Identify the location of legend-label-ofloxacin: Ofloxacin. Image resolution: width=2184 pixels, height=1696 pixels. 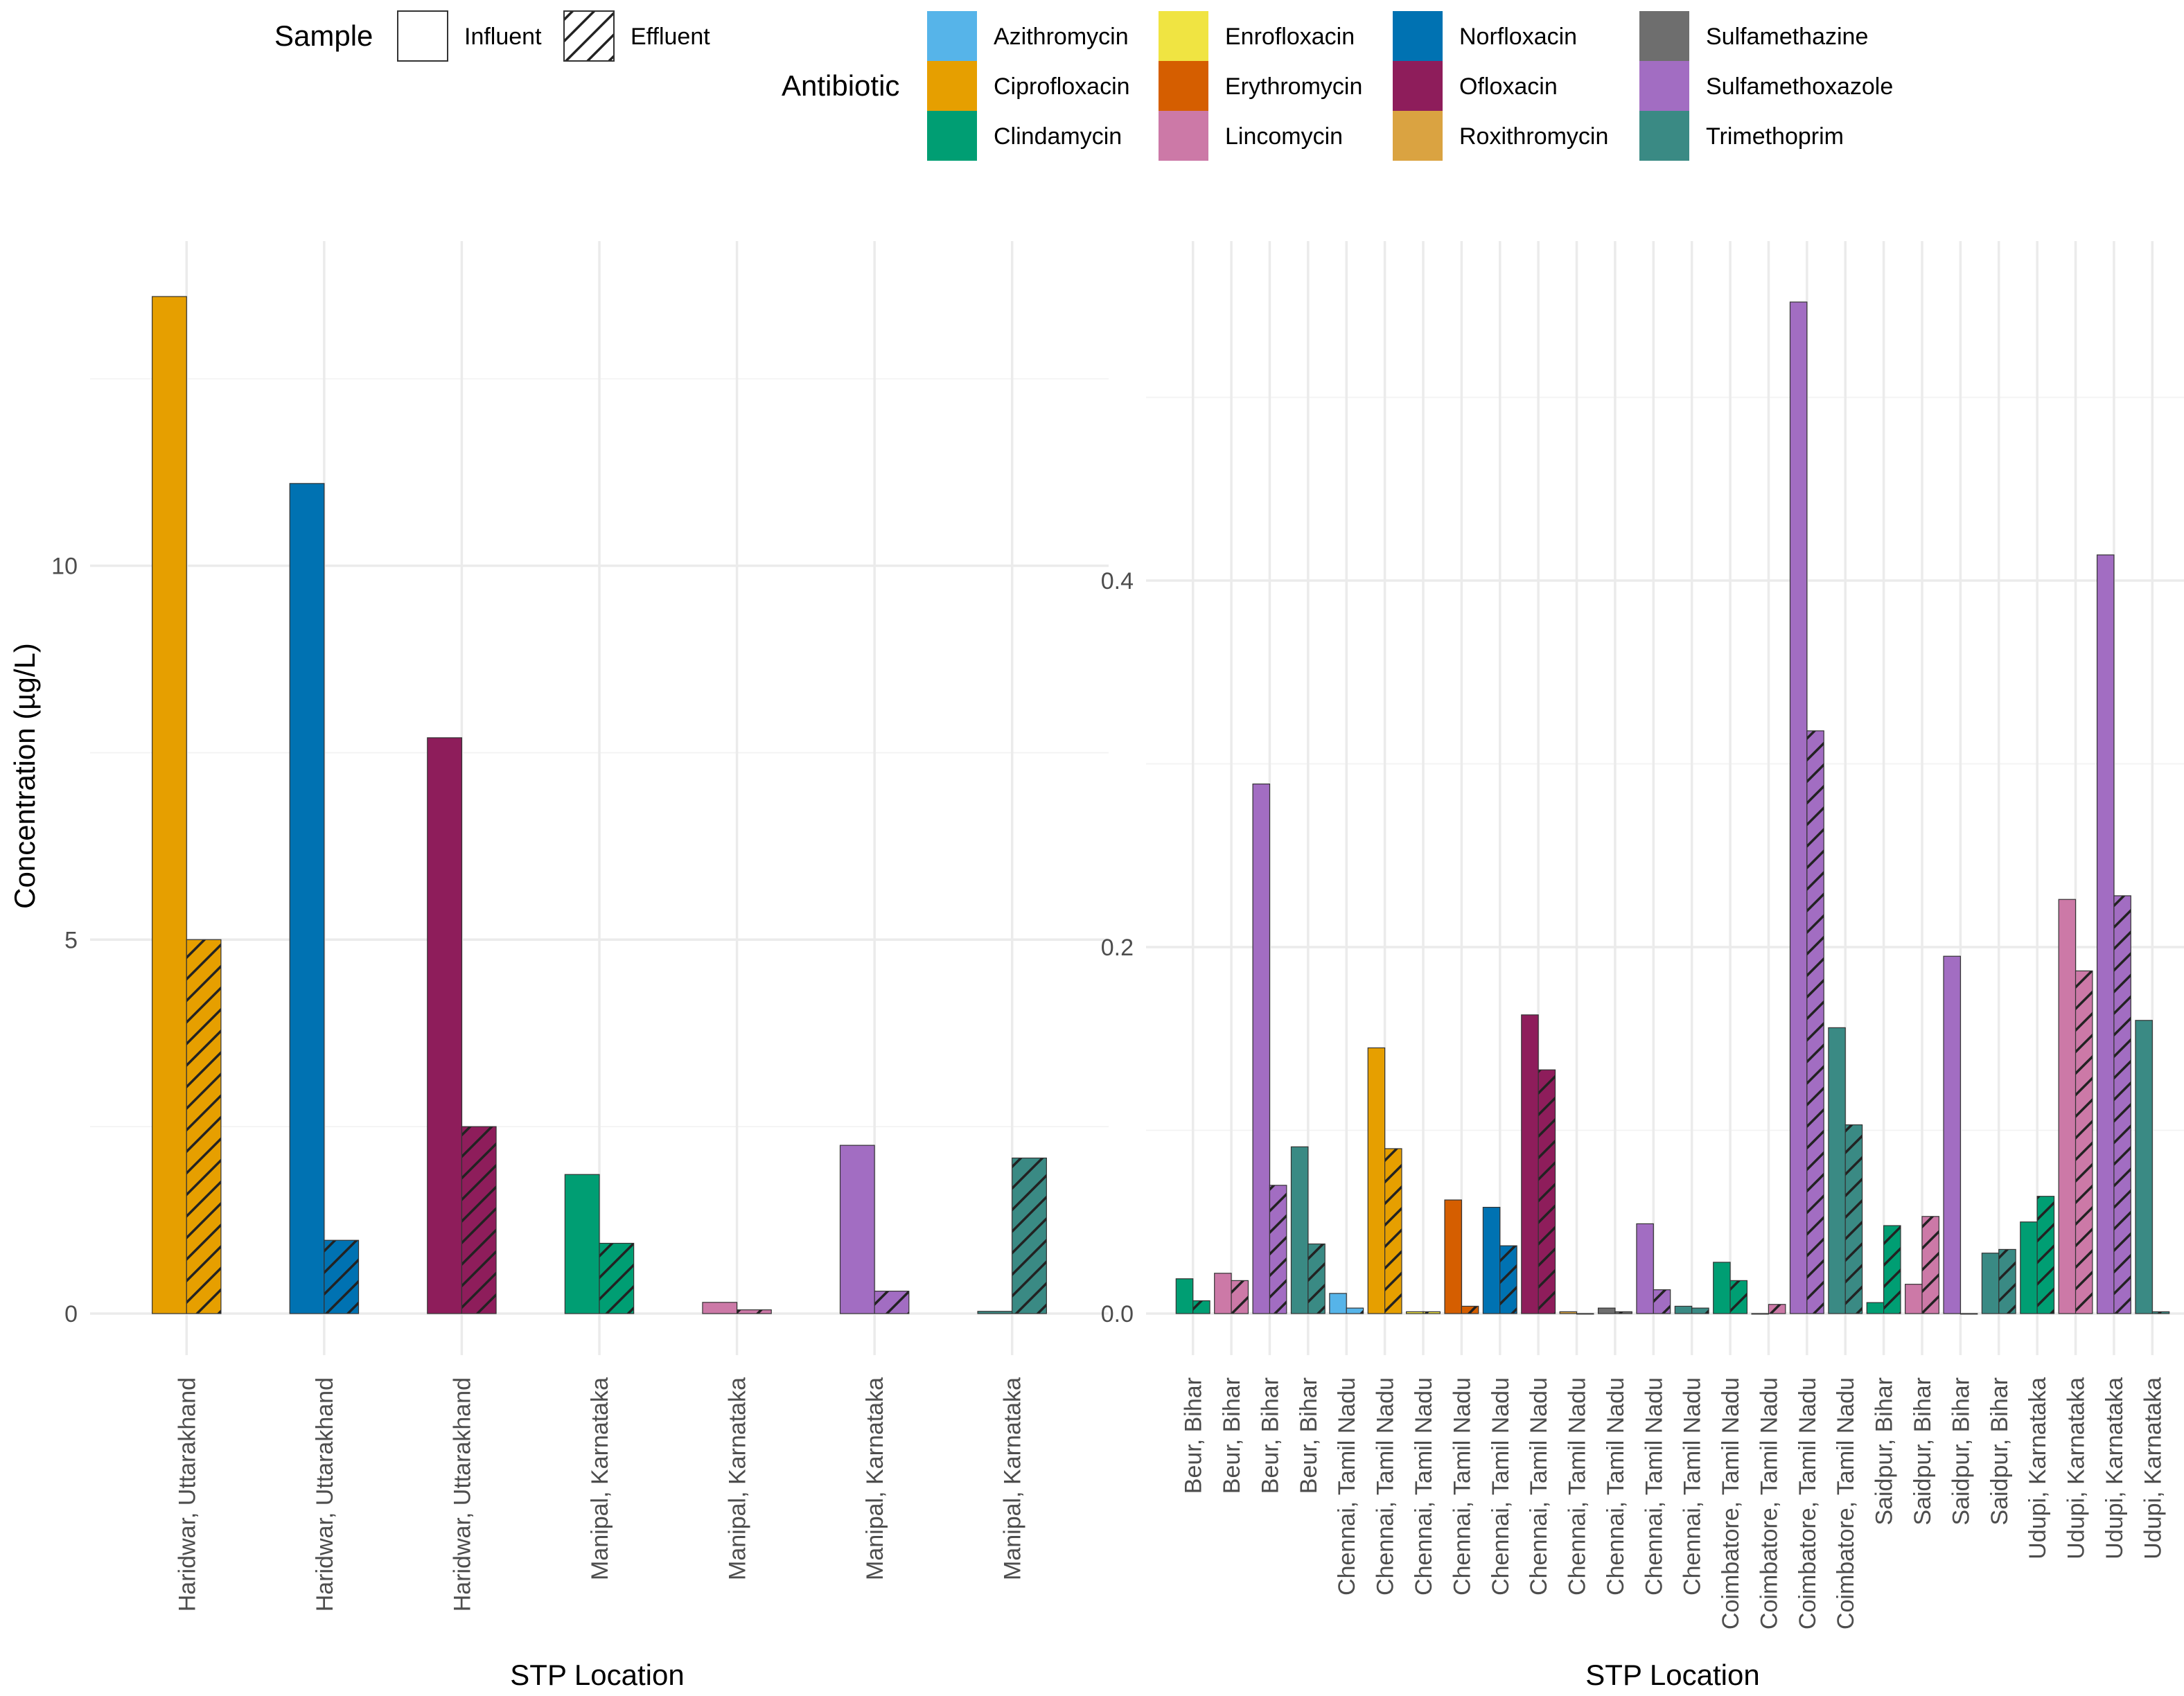
(1508, 86).